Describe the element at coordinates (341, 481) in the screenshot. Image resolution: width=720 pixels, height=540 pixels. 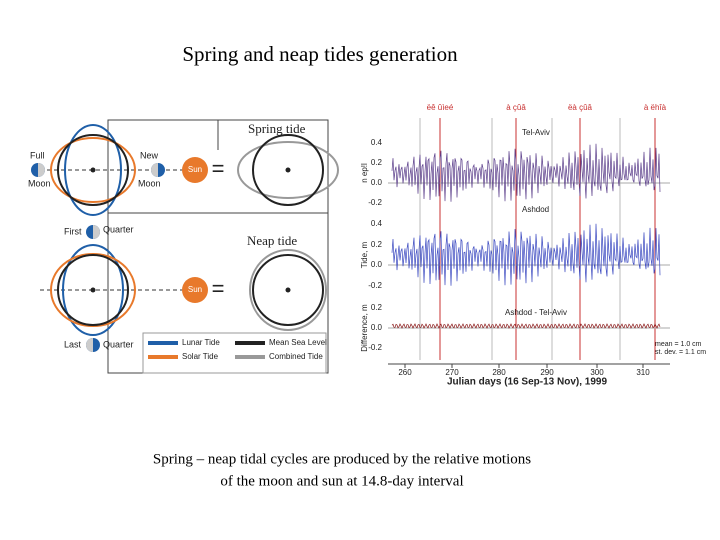
I see `caption: of the moon and sun at 14.8-day interval` at that location.